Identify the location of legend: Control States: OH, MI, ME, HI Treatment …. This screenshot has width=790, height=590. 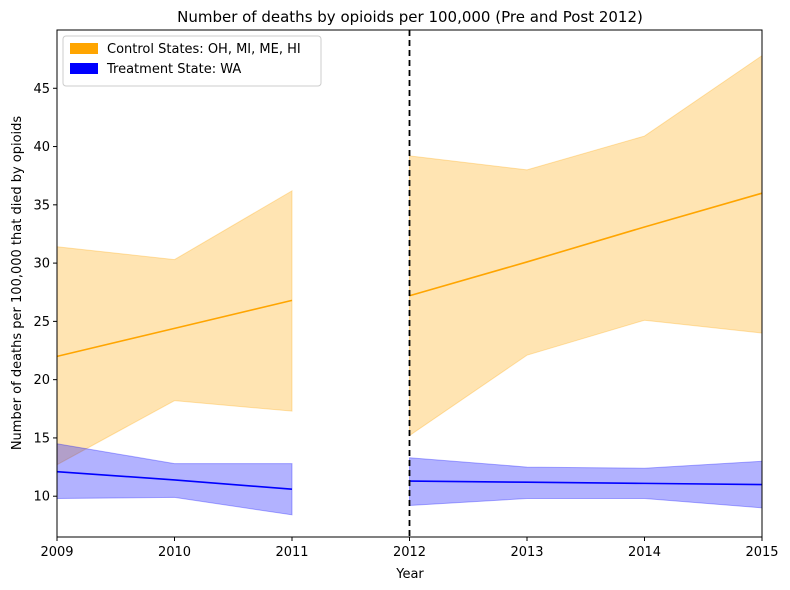
(192, 61).